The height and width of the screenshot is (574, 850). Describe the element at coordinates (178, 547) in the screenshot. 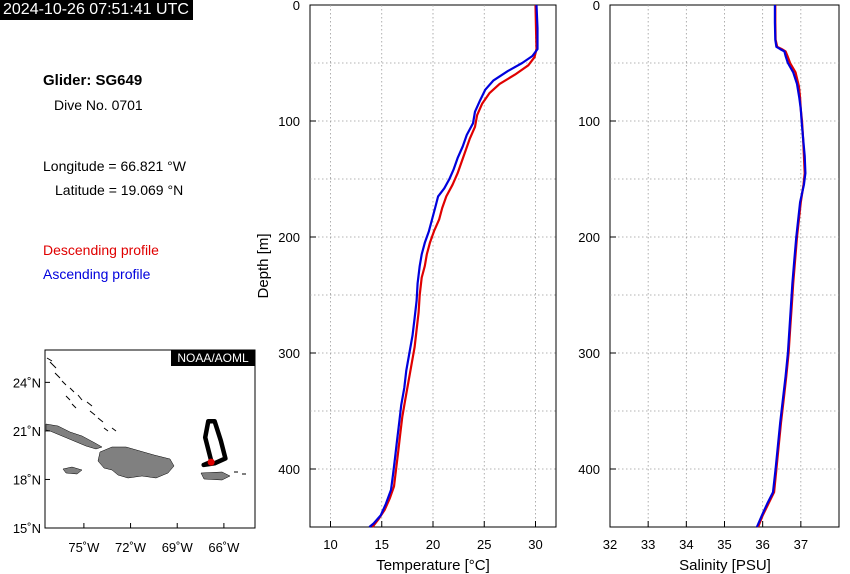

I see `map-lon-tick-label: 69˚W` at that location.